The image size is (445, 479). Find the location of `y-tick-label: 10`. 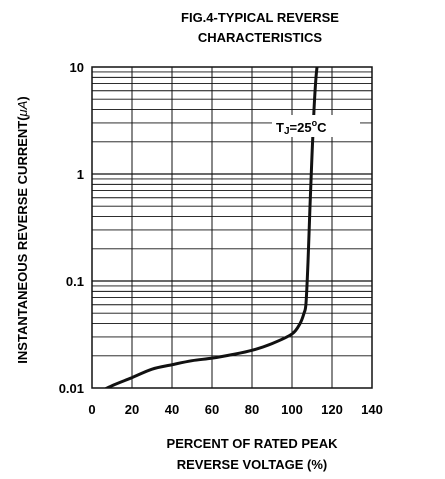

y-tick-label: 10 is located at coordinates (77, 67).